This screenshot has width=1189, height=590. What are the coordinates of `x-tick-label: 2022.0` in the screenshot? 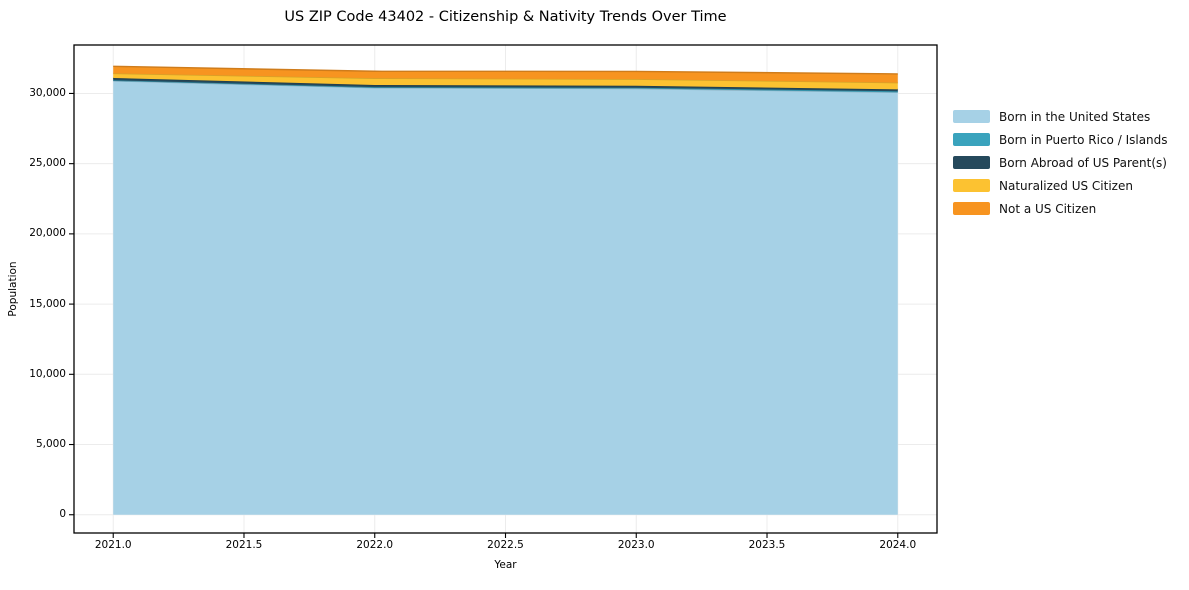 It's located at (375, 545).